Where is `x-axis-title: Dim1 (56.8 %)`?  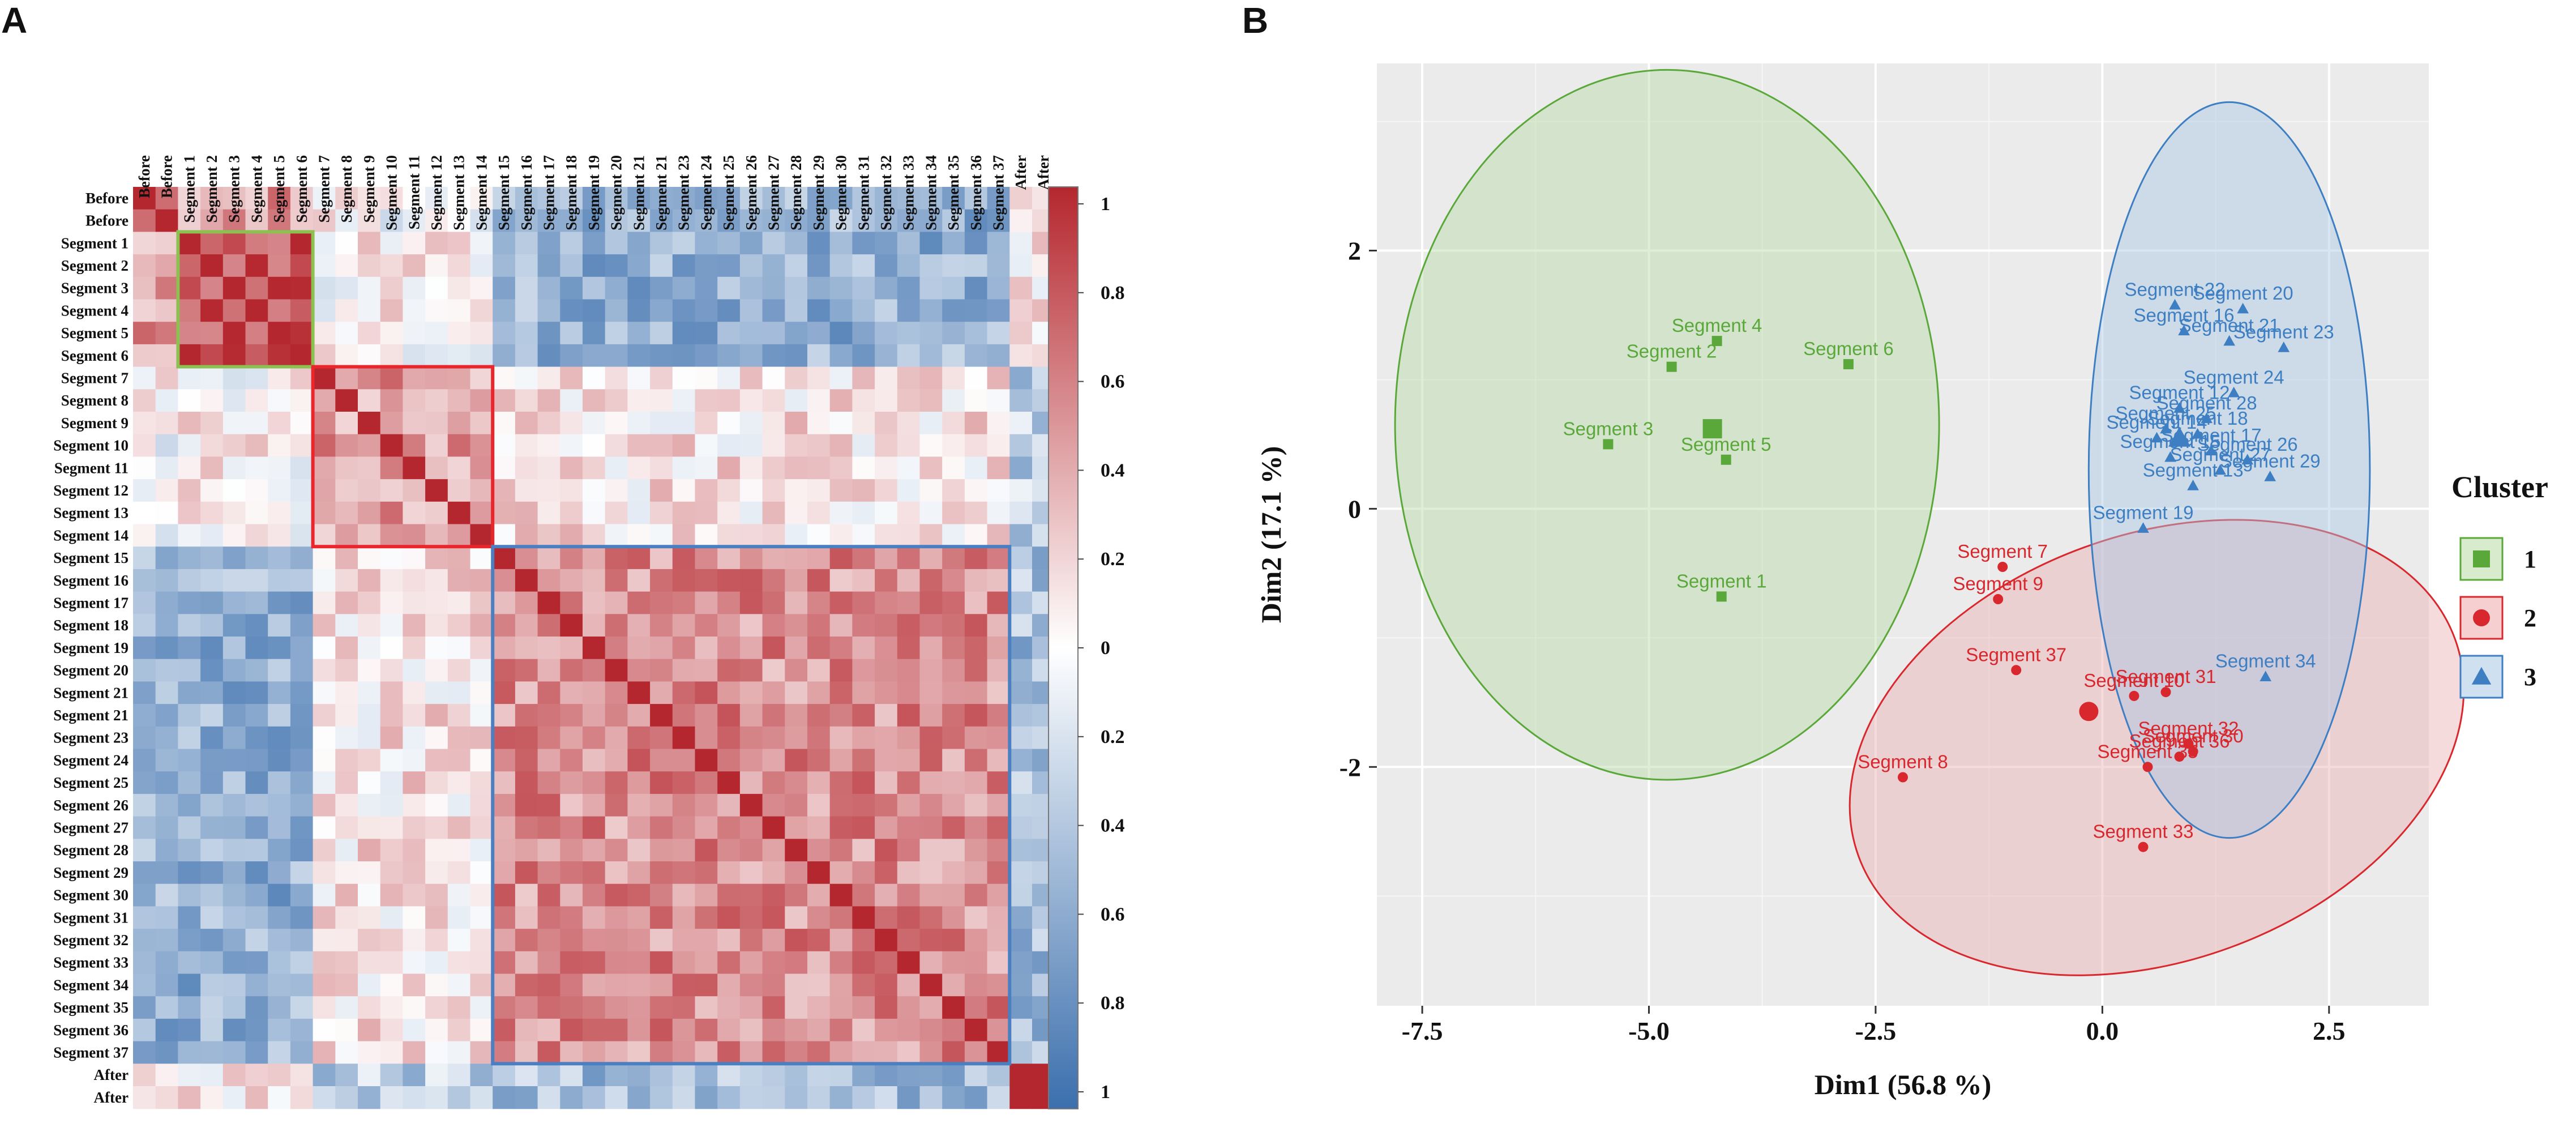
x-axis-title: Dim1 (56.8 %) is located at coordinates (1903, 1084).